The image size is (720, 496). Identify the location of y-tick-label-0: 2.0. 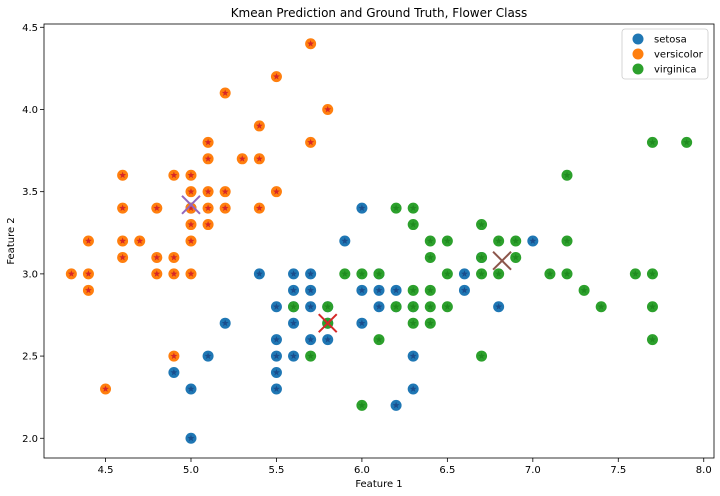
(30, 439).